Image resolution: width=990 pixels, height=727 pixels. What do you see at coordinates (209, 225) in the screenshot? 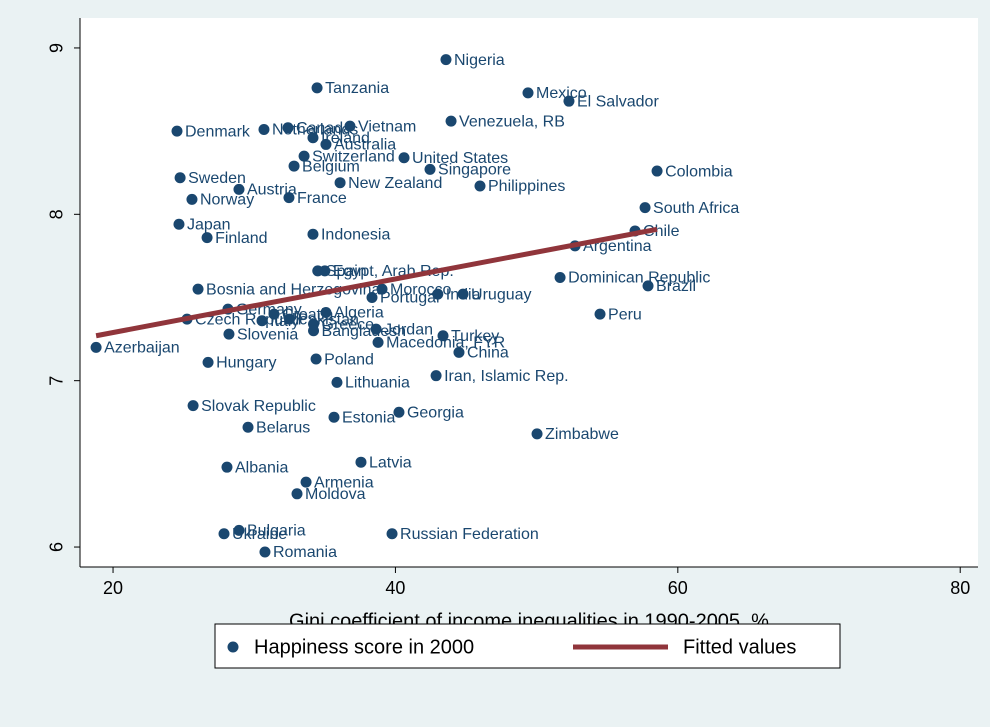
I see `point-label: Japan` at bounding box center [209, 225].